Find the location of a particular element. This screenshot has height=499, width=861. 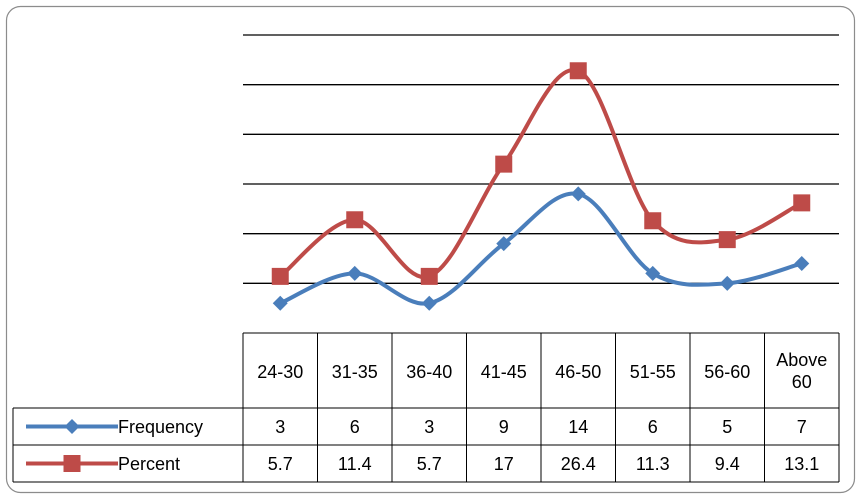

legend-marker-square is located at coordinates (72, 463).